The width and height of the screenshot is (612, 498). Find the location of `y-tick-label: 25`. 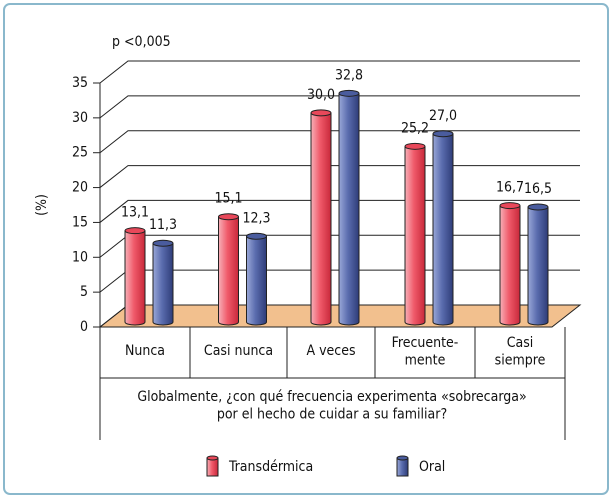

y-tick-label: 25 is located at coordinates (80, 153).